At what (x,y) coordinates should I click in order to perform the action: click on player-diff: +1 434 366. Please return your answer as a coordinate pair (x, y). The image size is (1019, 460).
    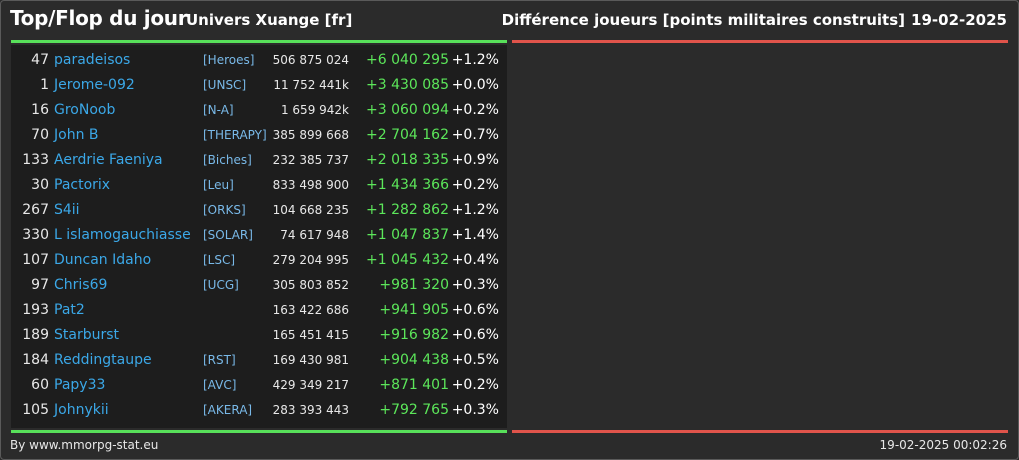
    Looking at the image, I should click on (407, 185).